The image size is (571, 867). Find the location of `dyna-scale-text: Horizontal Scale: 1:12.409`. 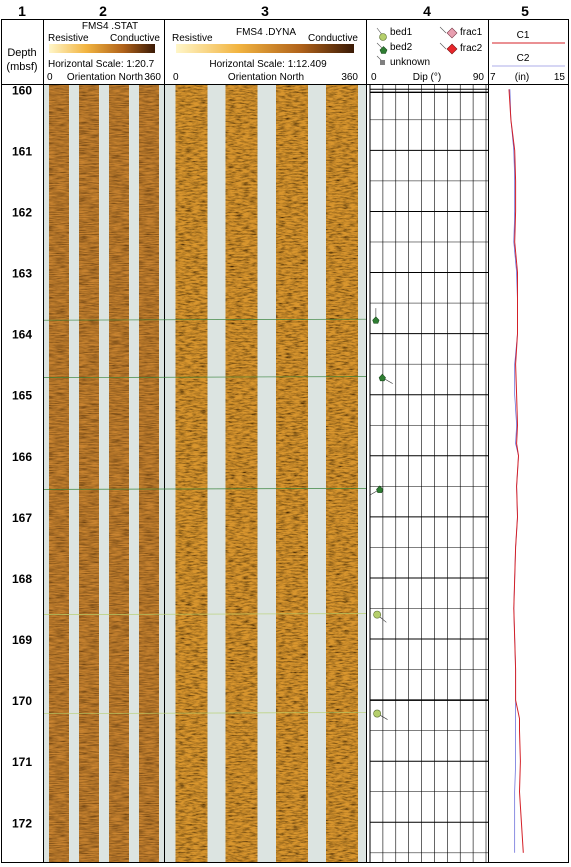

dyna-scale-text: Horizontal Scale: 1:12.409 is located at coordinates (268, 64).